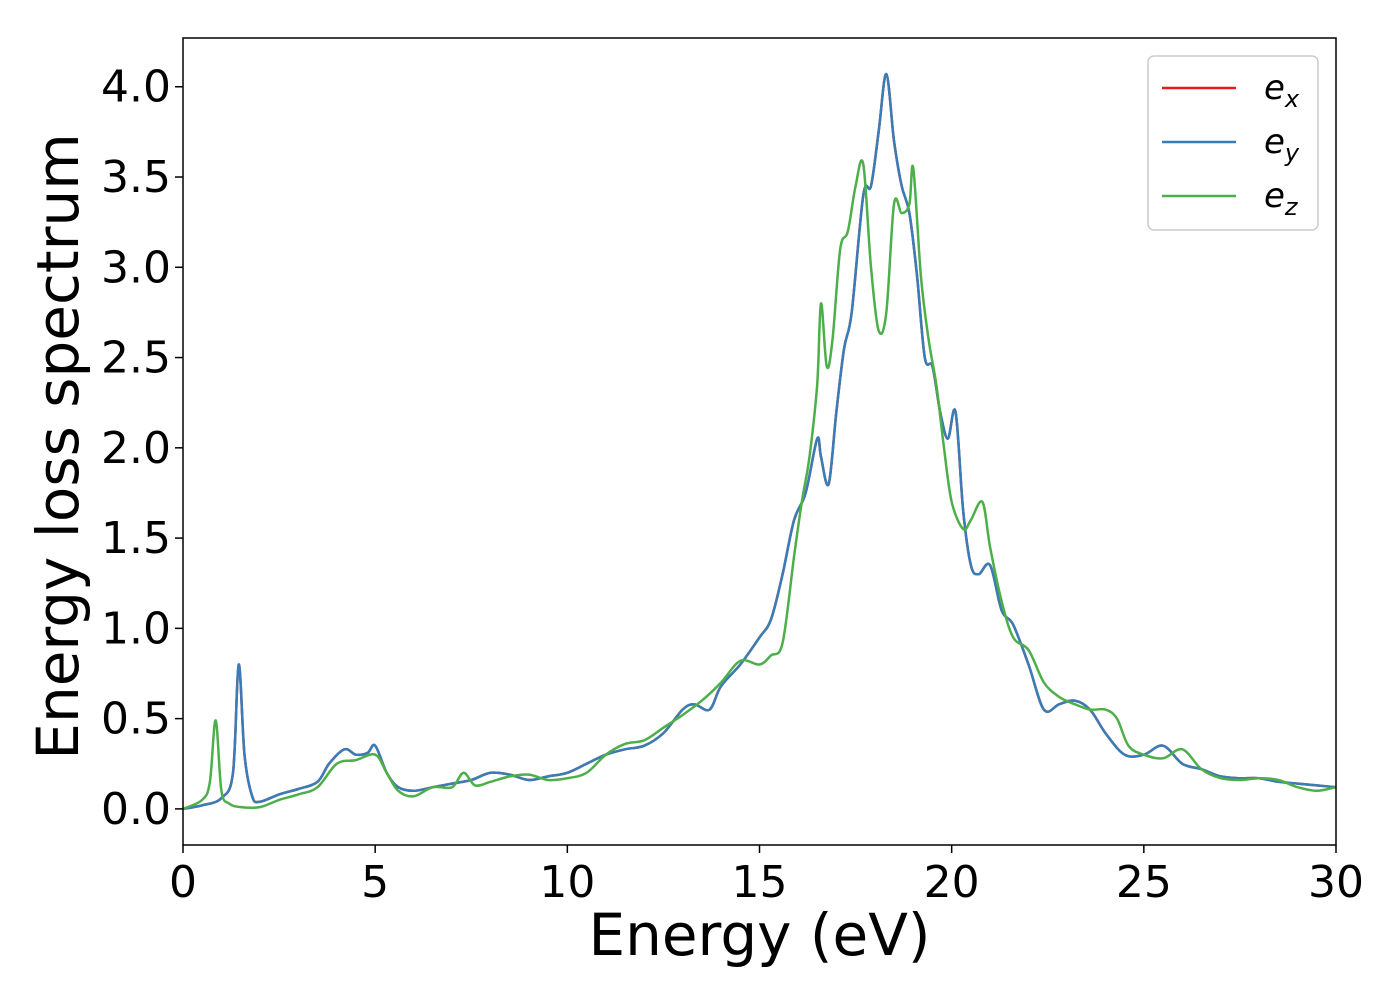 The height and width of the screenshot is (1000, 1400). Describe the element at coordinates (567, 882) in the screenshot. I see `x-tick-label: 10` at that location.